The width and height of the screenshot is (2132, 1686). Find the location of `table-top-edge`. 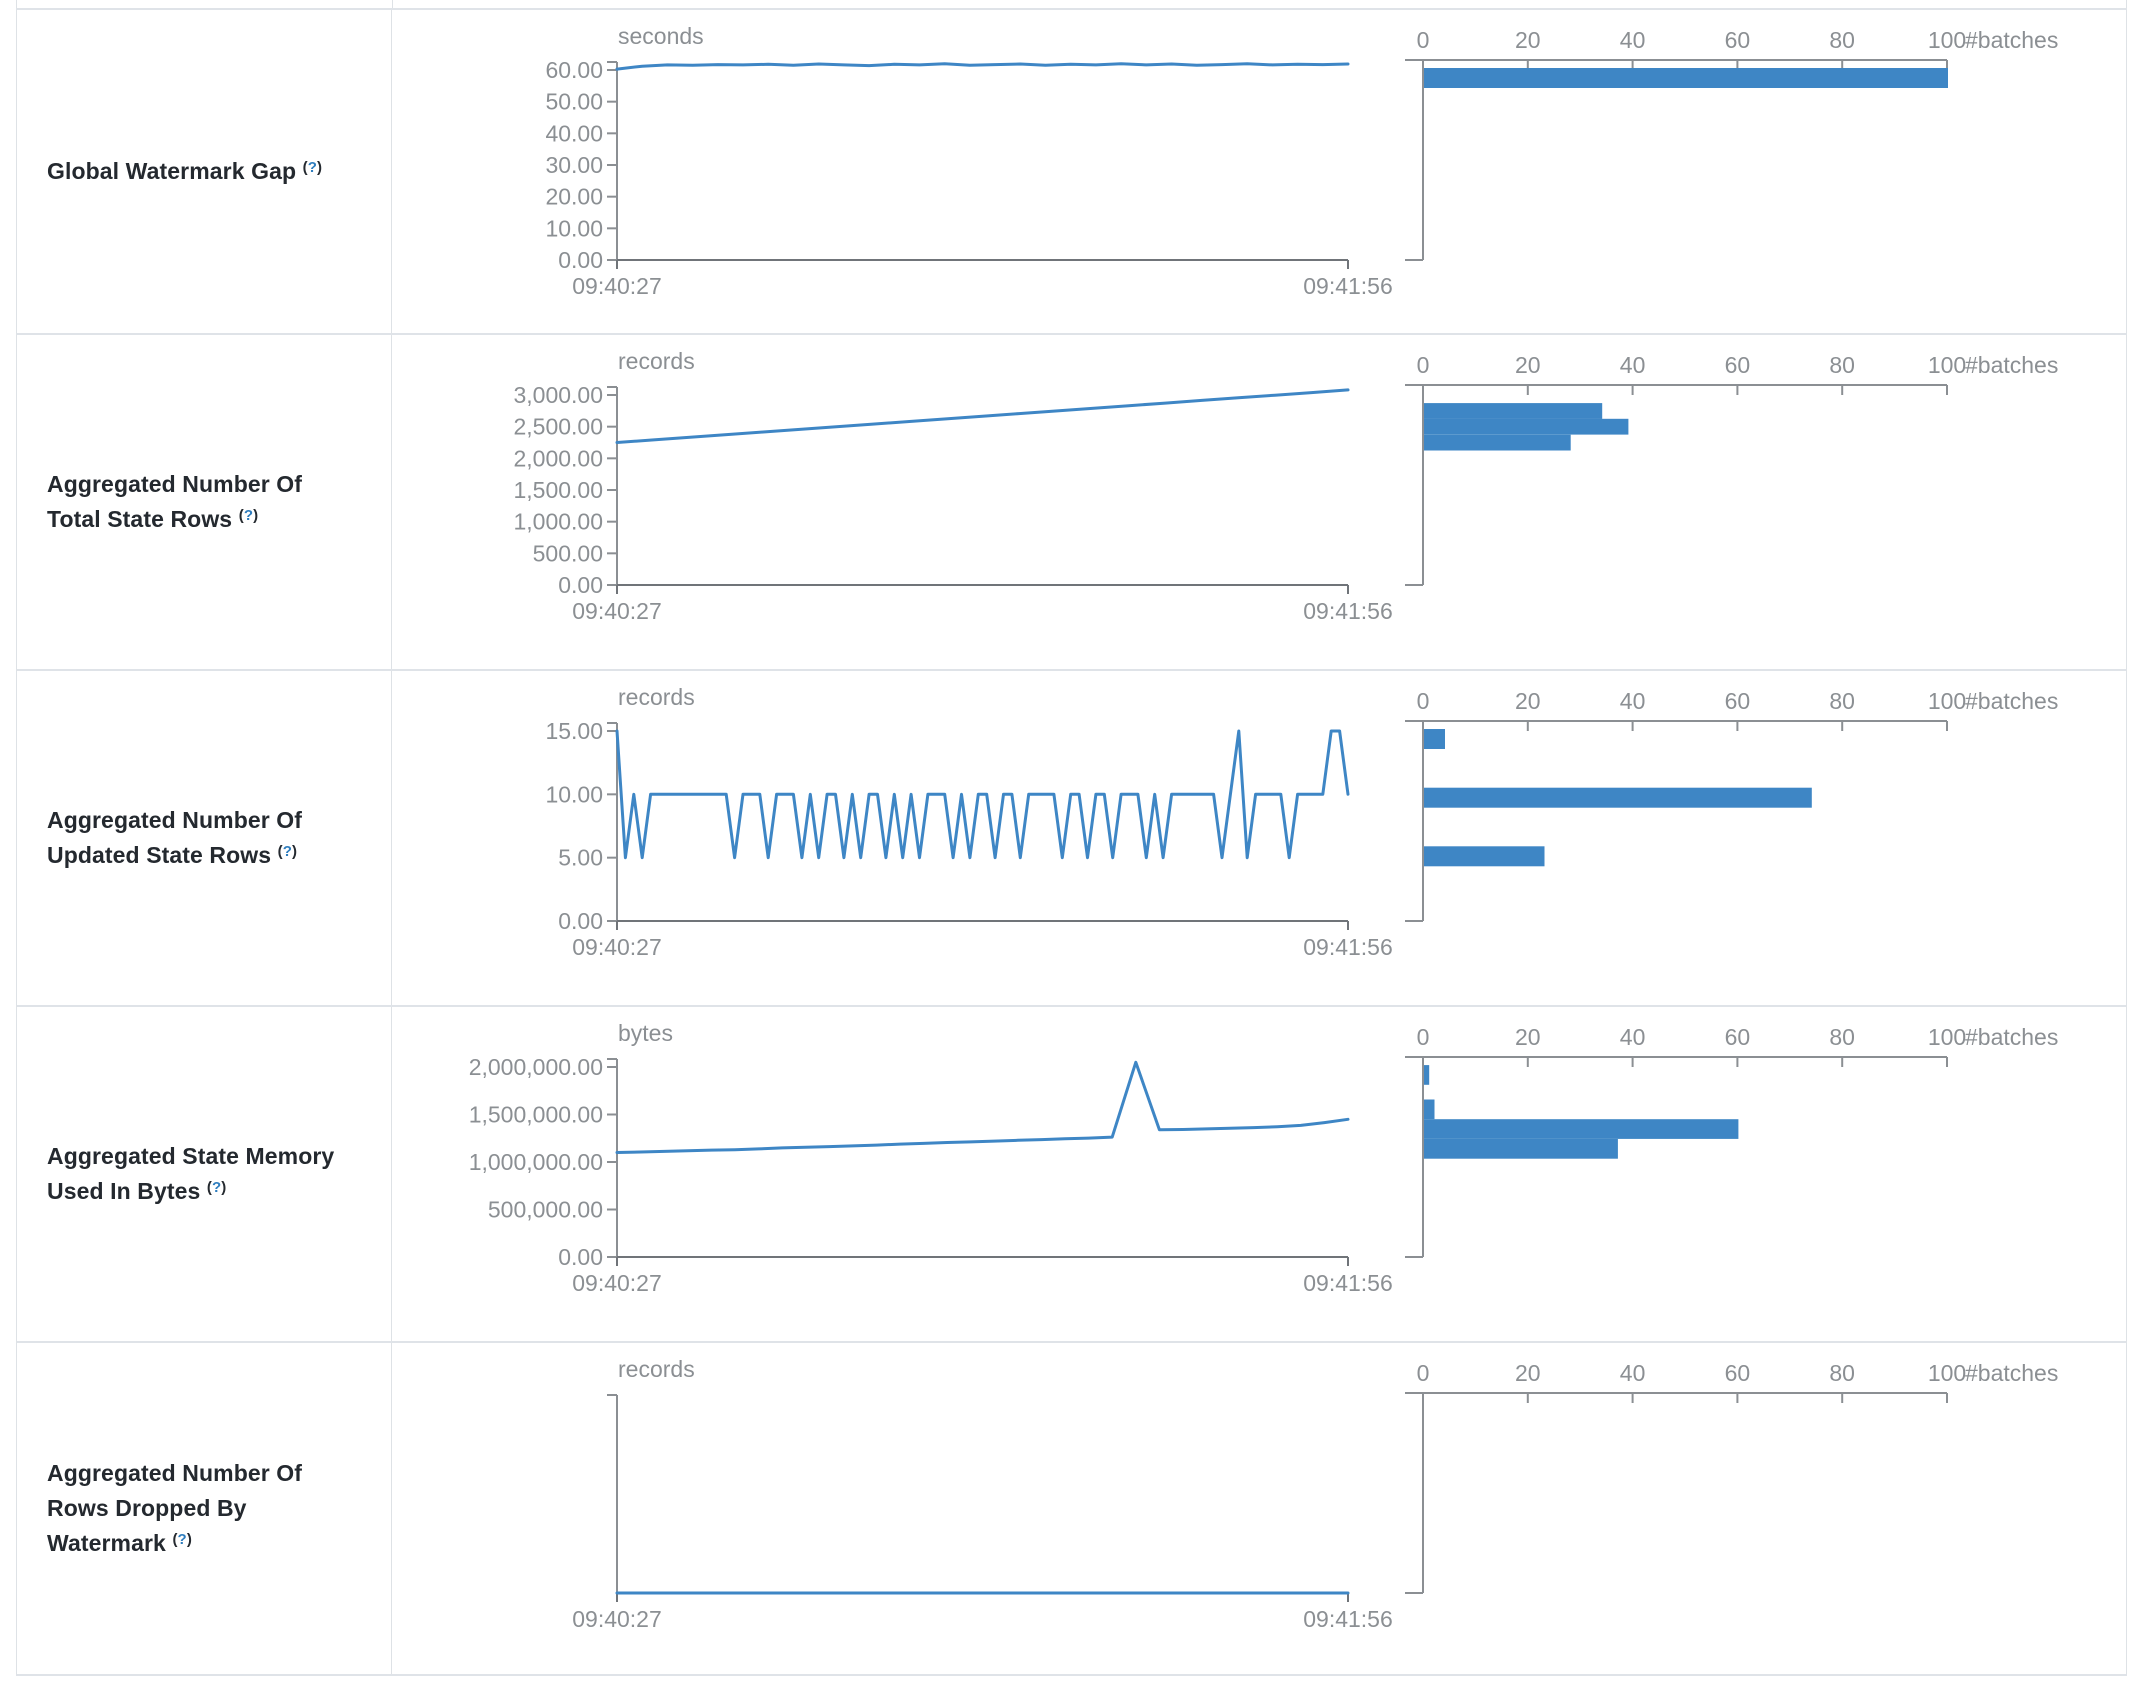

table-top-edge is located at coordinates (1071, 4).